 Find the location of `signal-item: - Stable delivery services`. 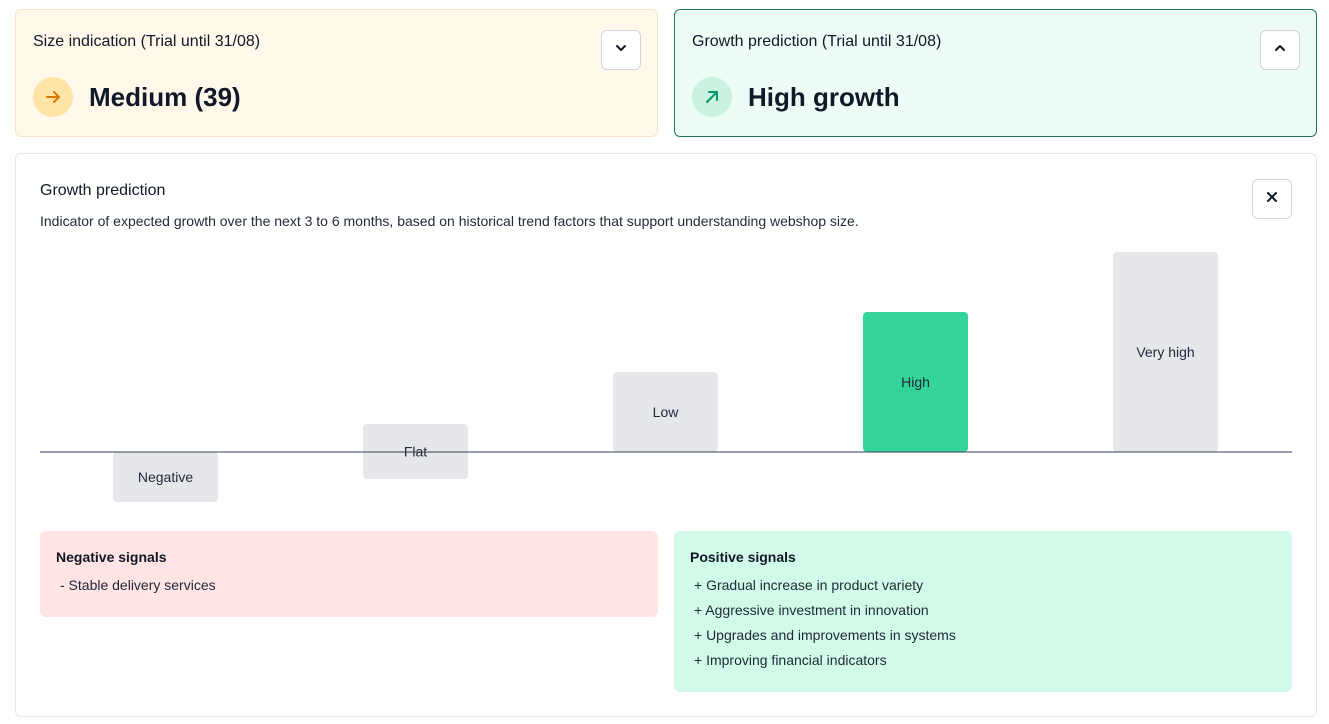

signal-item: - Stable delivery services is located at coordinates (138, 585).